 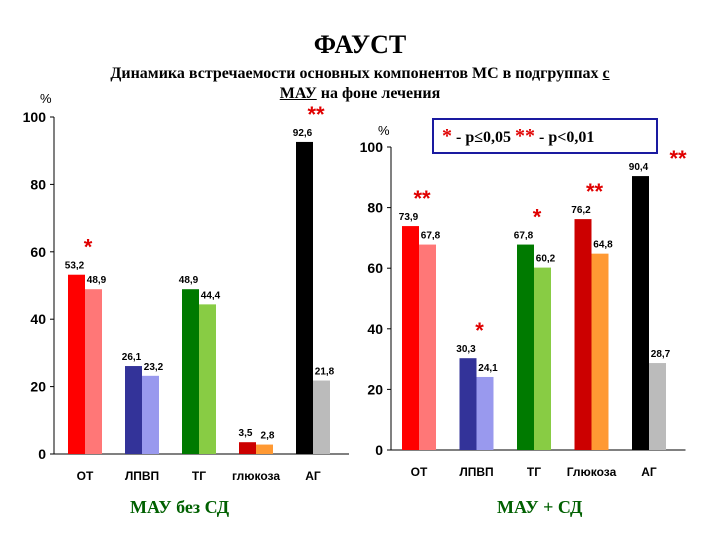 What do you see at coordinates (447, 136) in the screenshot?
I see `legend-star-single: *` at bounding box center [447, 136].